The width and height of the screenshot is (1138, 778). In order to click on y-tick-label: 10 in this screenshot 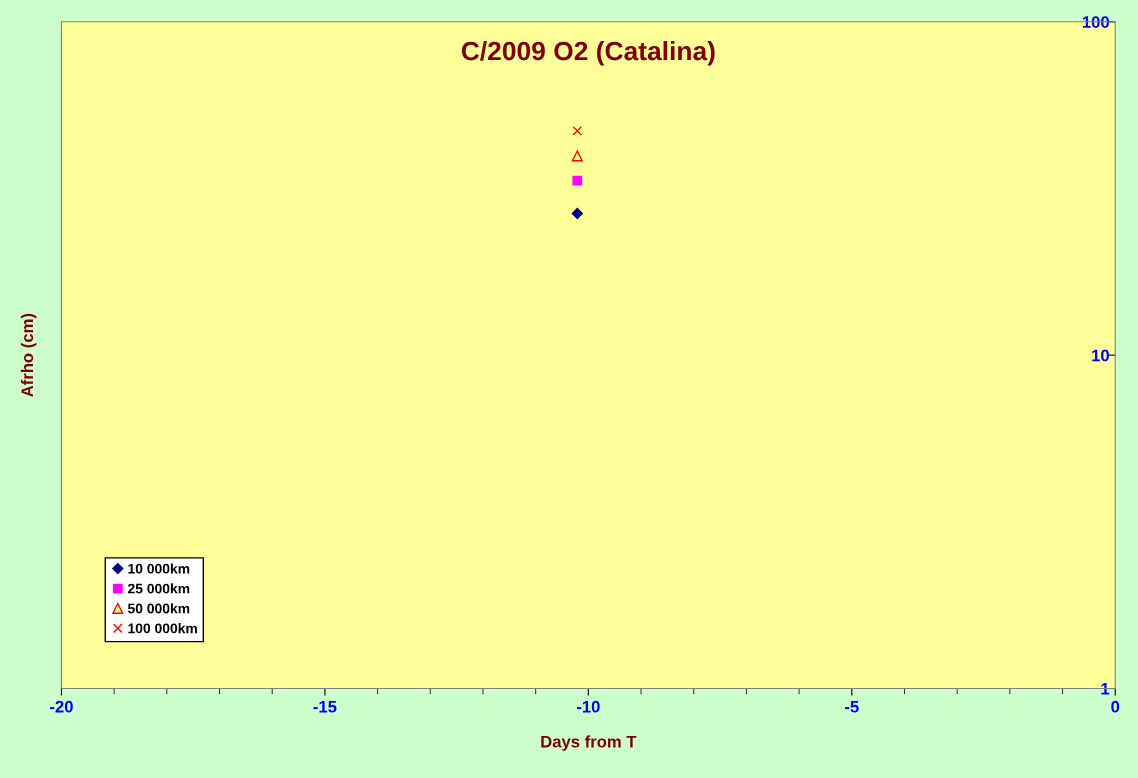, I will do `click(1100, 355)`.